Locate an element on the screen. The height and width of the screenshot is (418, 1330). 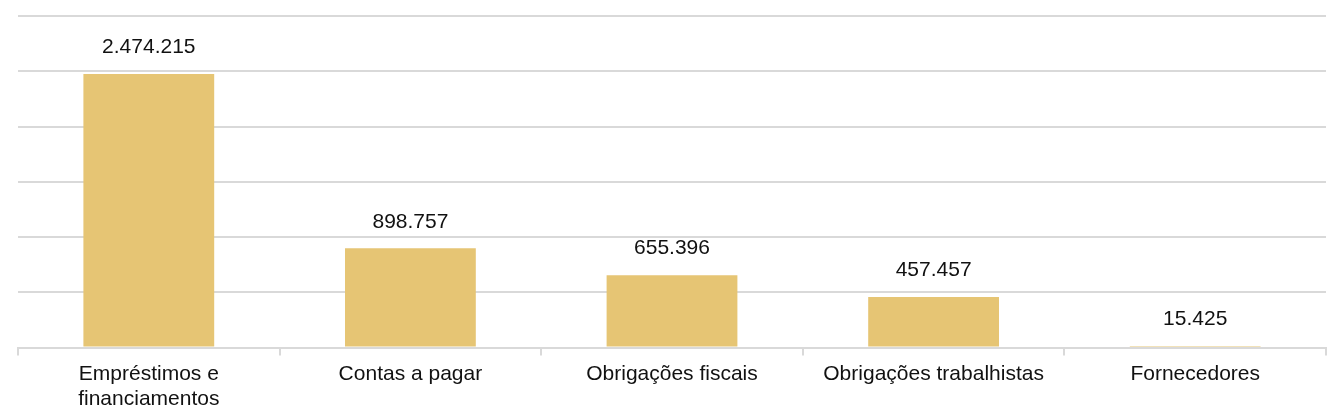
x-tick-label: Empréstimos e financiamentos is located at coordinates (149, 385).